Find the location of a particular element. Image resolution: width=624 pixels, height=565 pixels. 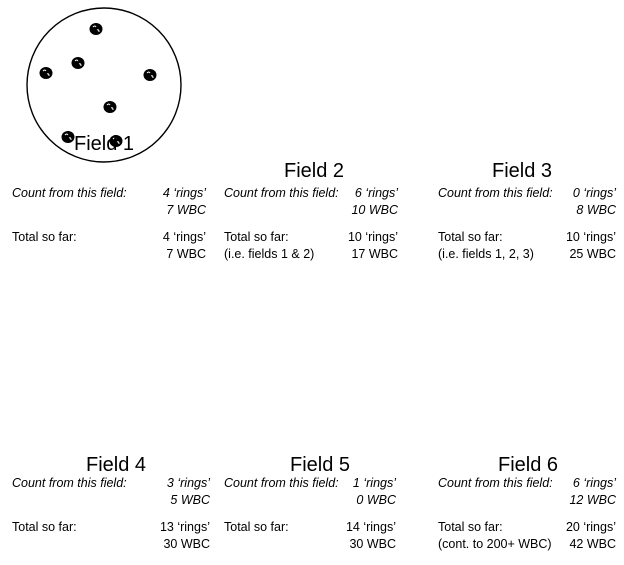

field-3-count-label: Count from this field: is located at coordinates (495, 193).